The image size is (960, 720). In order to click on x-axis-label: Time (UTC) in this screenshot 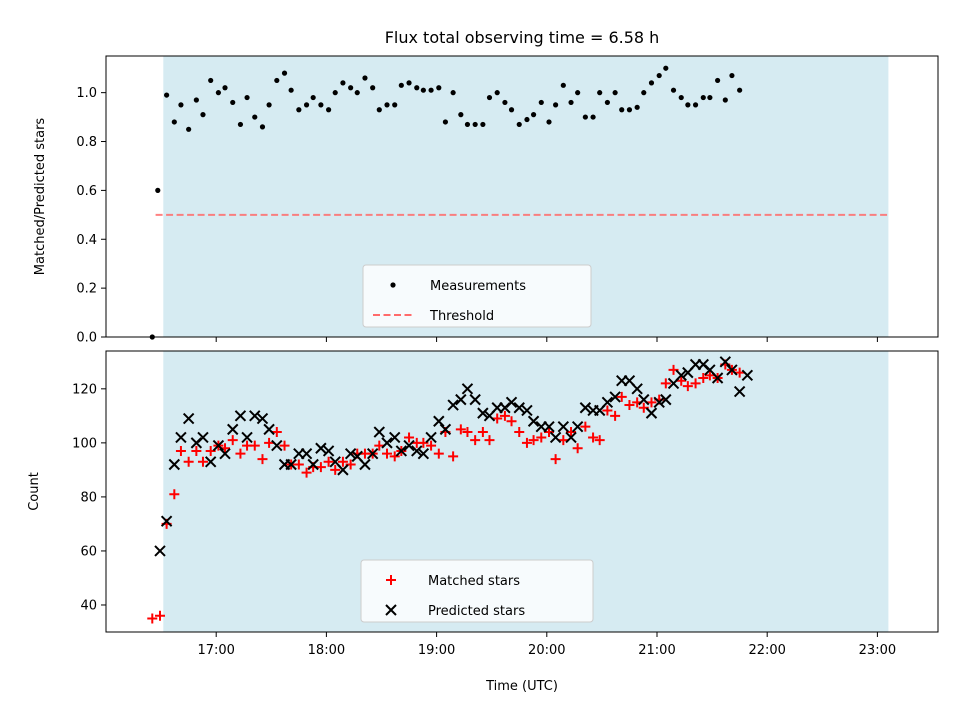, I will do `click(521, 686)`.